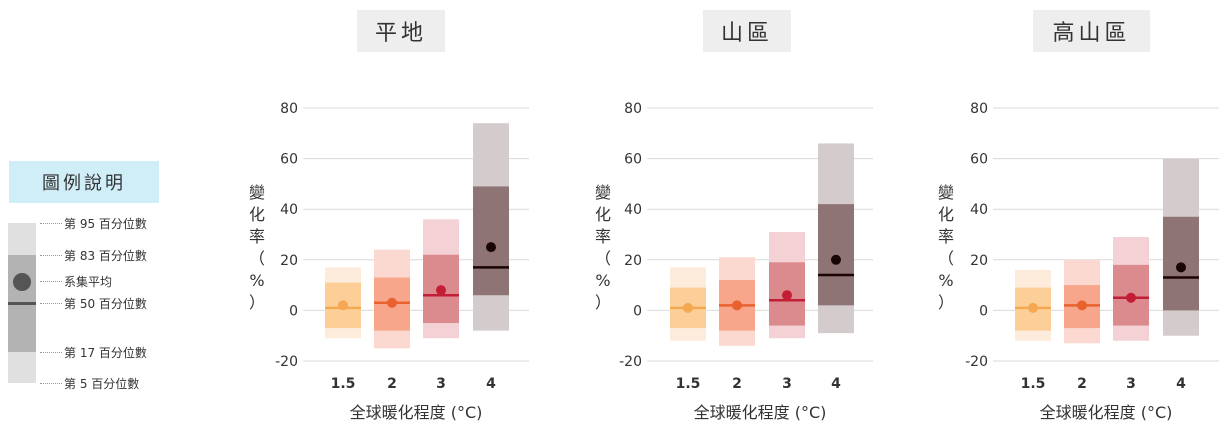  I want to click on legend-label-p50: 第 50 百分位數, so click(105, 304).